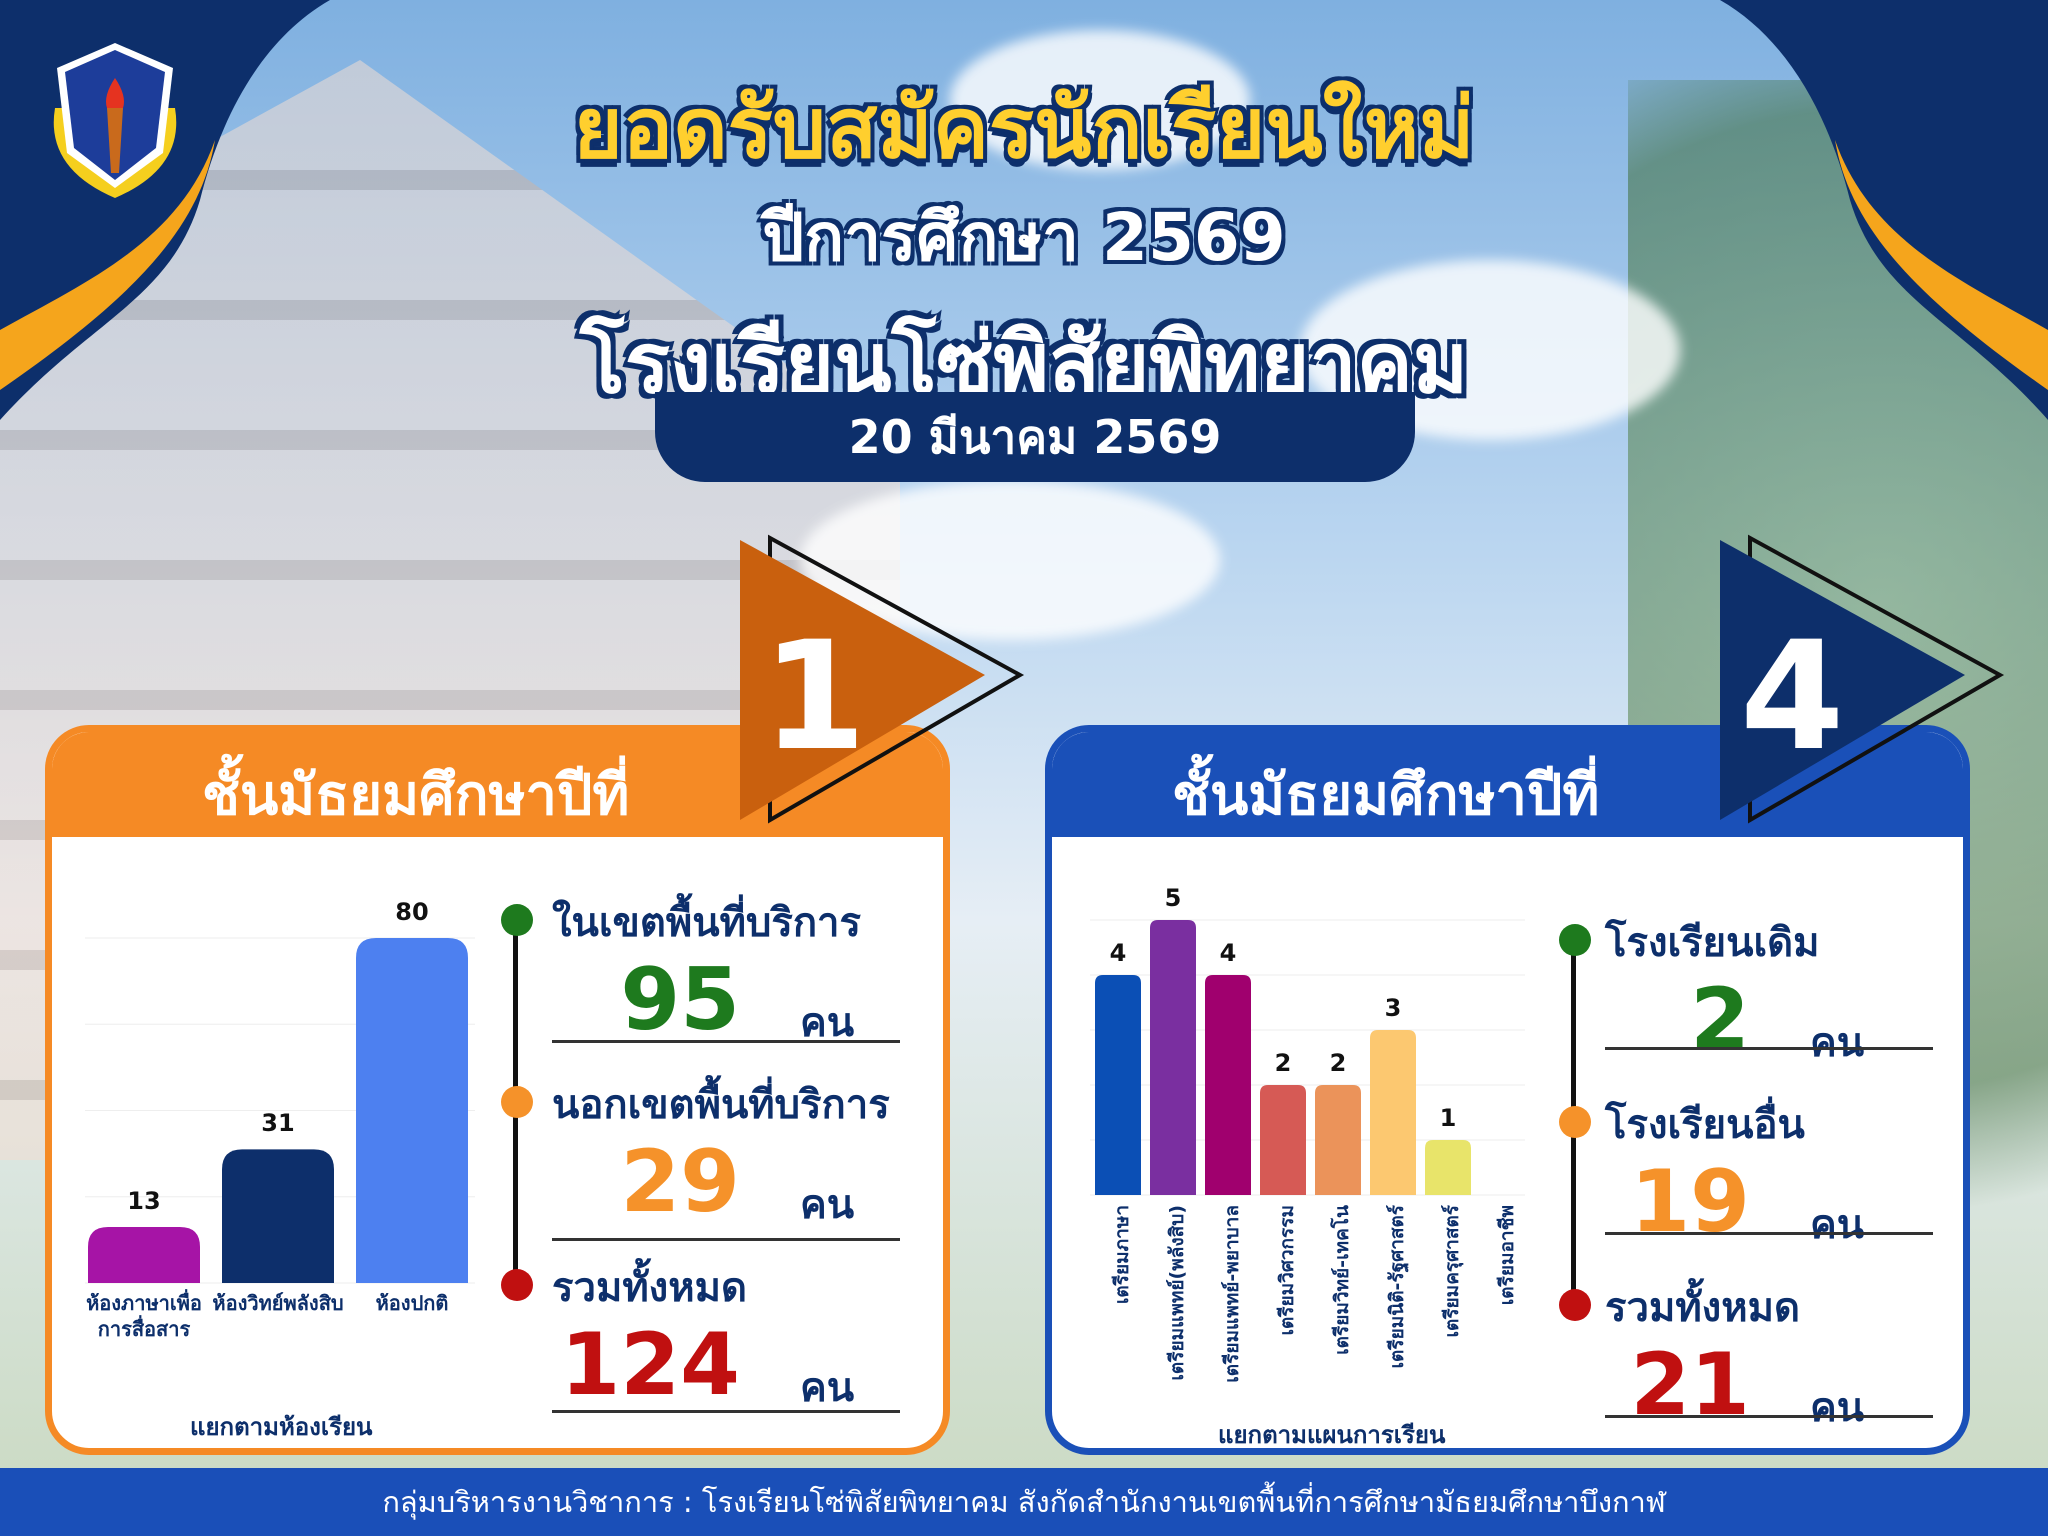  What do you see at coordinates (814, 697) in the screenshot?
I see `m1-grade-number: 1` at bounding box center [814, 697].